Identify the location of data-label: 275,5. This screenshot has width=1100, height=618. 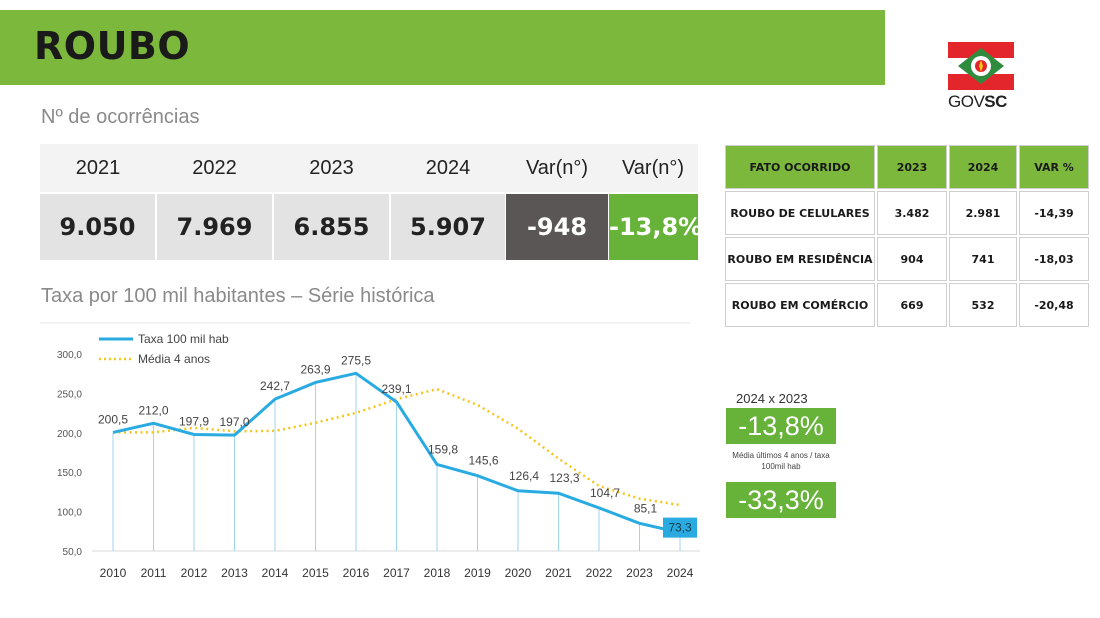
(356, 360).